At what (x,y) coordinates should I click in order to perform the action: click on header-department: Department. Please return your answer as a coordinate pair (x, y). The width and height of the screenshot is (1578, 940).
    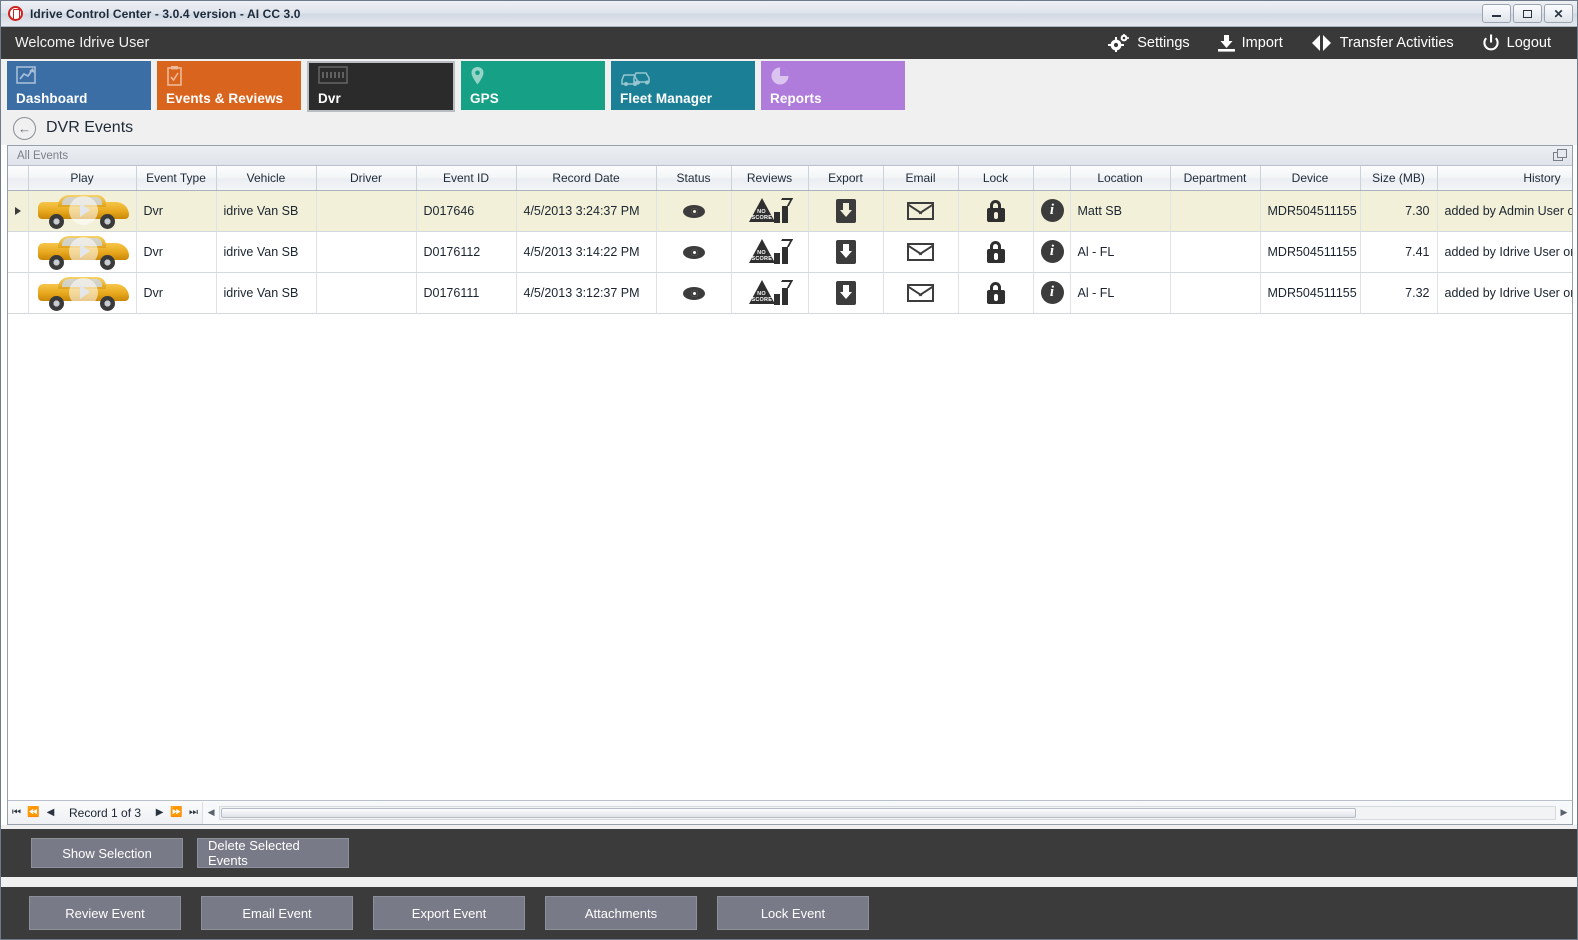
    Looking at the image, I should click on (1215, 178).